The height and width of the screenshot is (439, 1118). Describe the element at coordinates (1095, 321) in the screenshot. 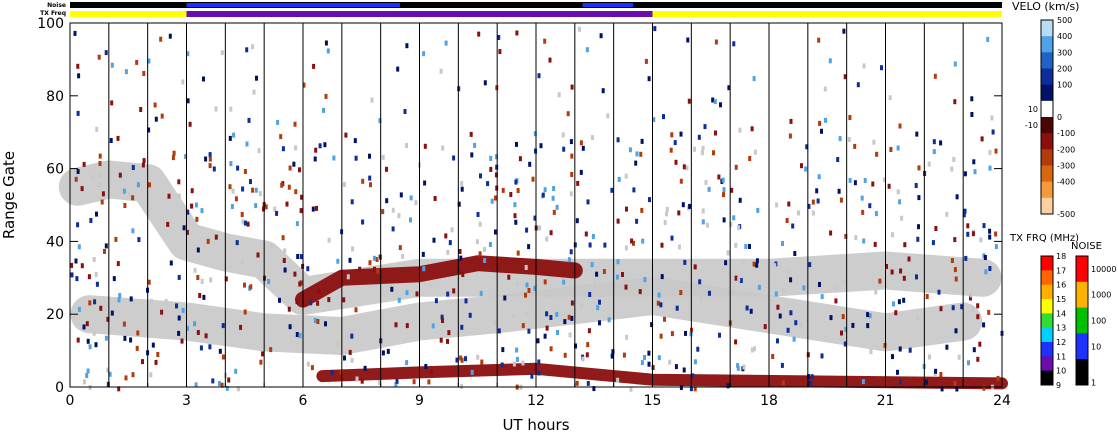

I see `noise-color-scale: 10000 1000 100 10 1` at that location.